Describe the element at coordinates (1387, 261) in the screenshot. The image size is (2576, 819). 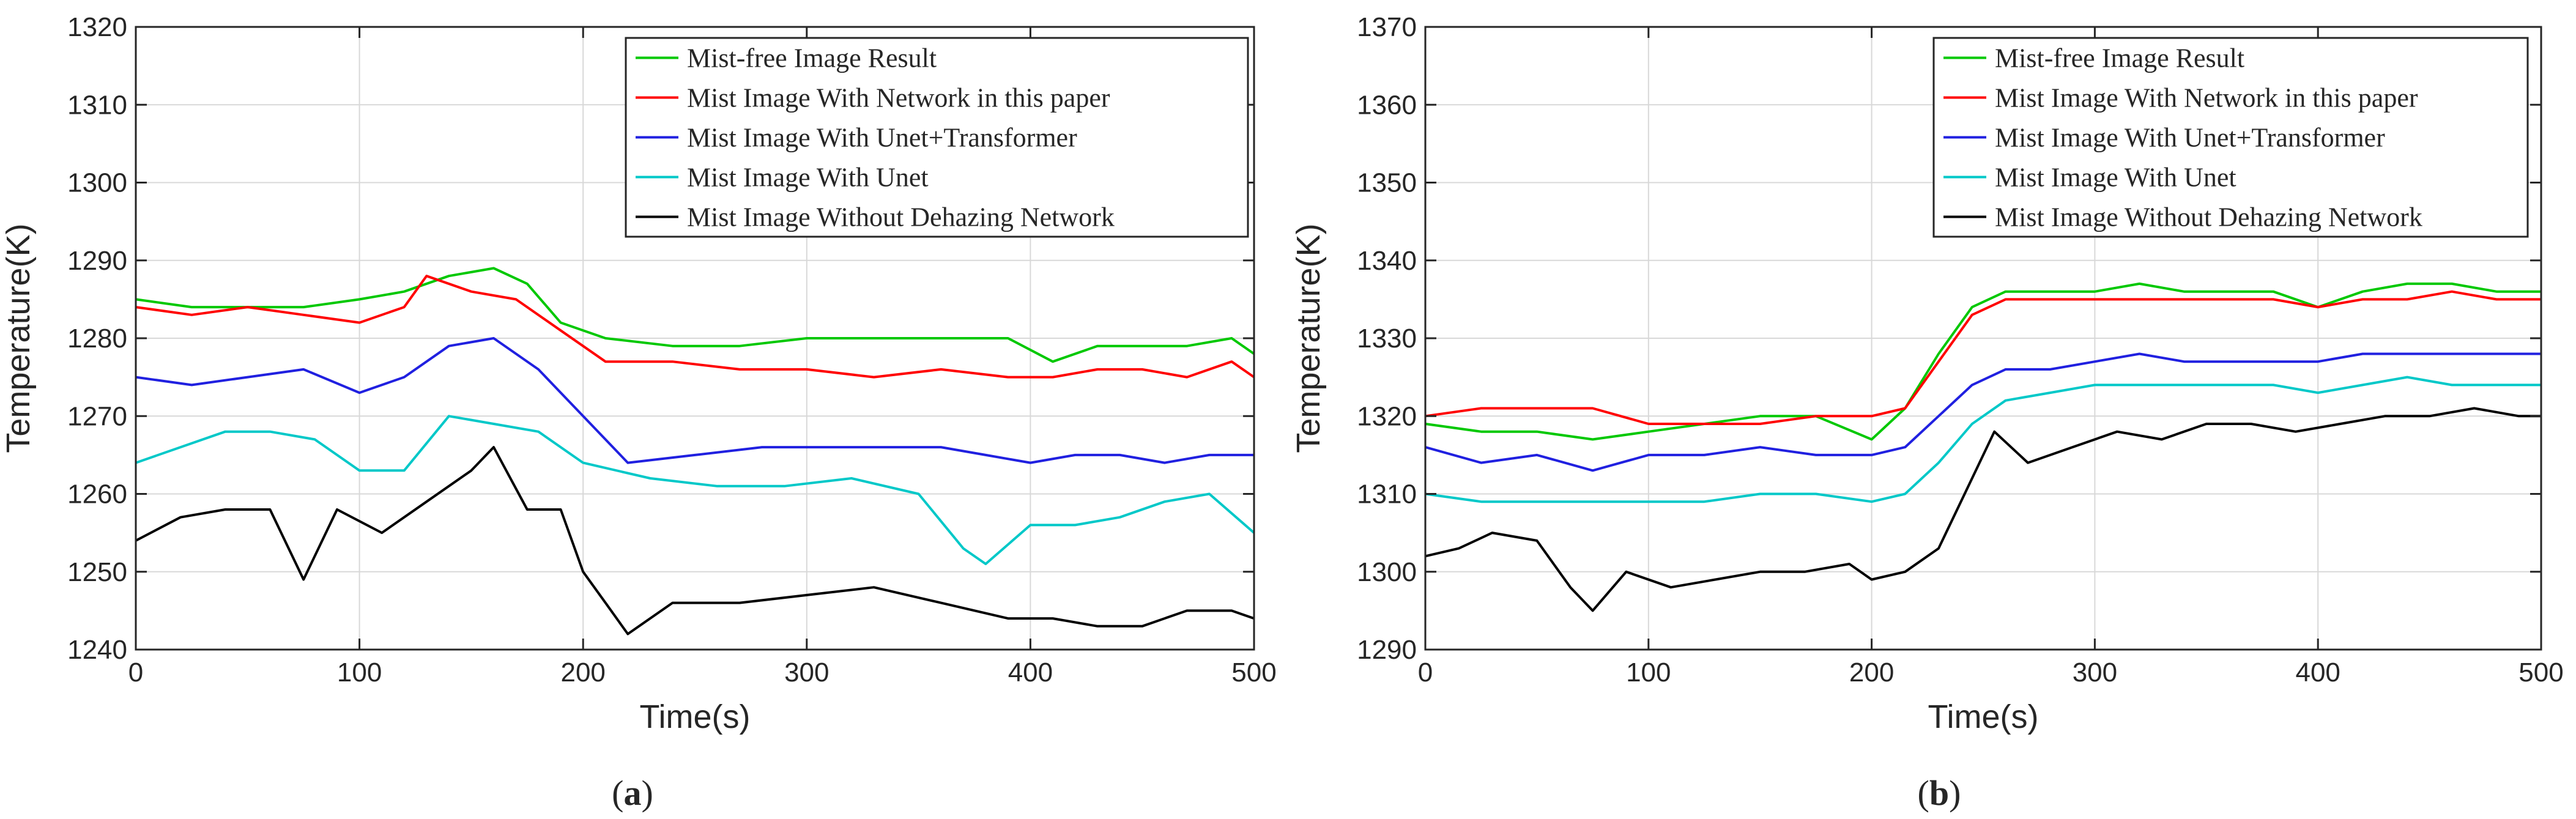
I see `y-tick-label: 1340` at that location.